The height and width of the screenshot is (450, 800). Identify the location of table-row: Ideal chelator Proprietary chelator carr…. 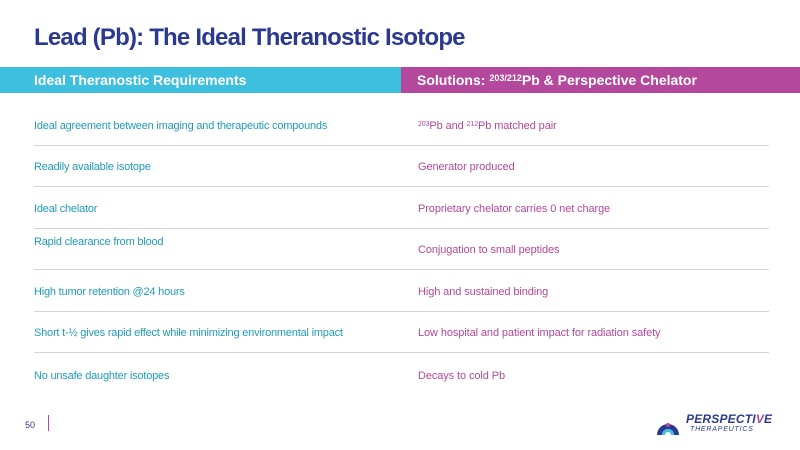
(401, 208).